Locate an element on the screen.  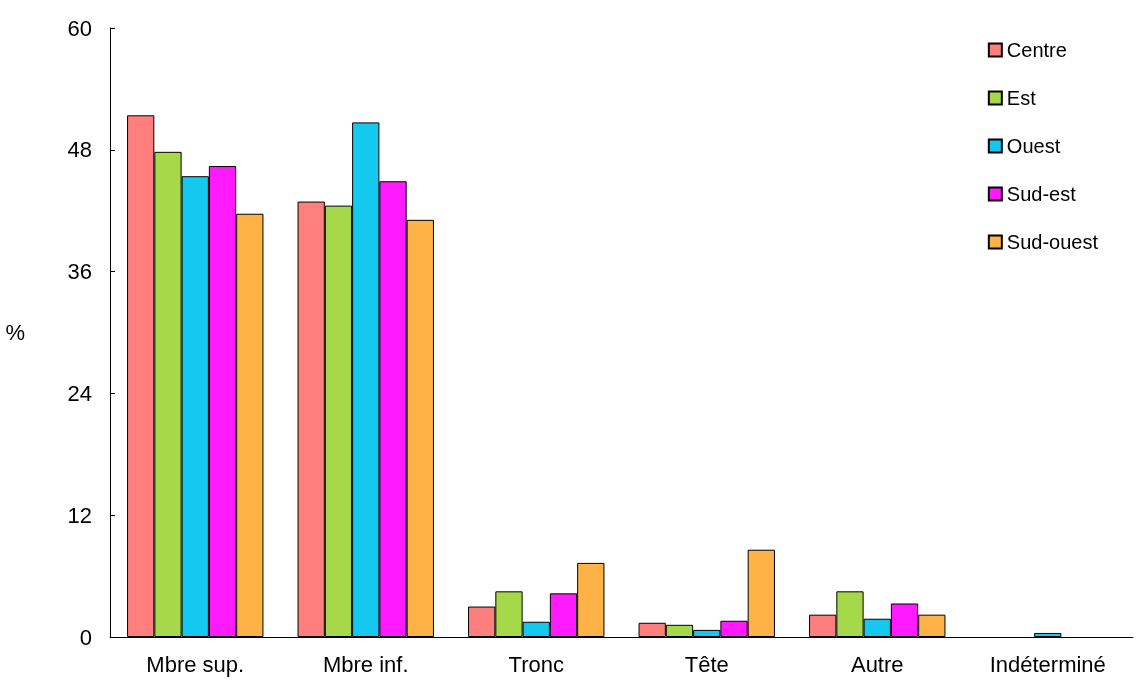
y-tick-label: 60 is located at coordinates (79, 28).